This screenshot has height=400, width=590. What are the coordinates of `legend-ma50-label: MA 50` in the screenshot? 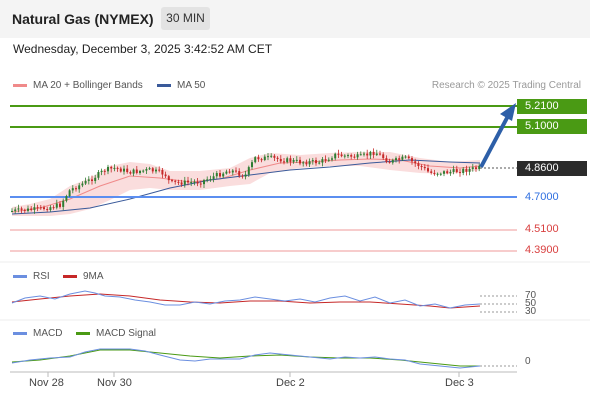 It's located at (191, 85).